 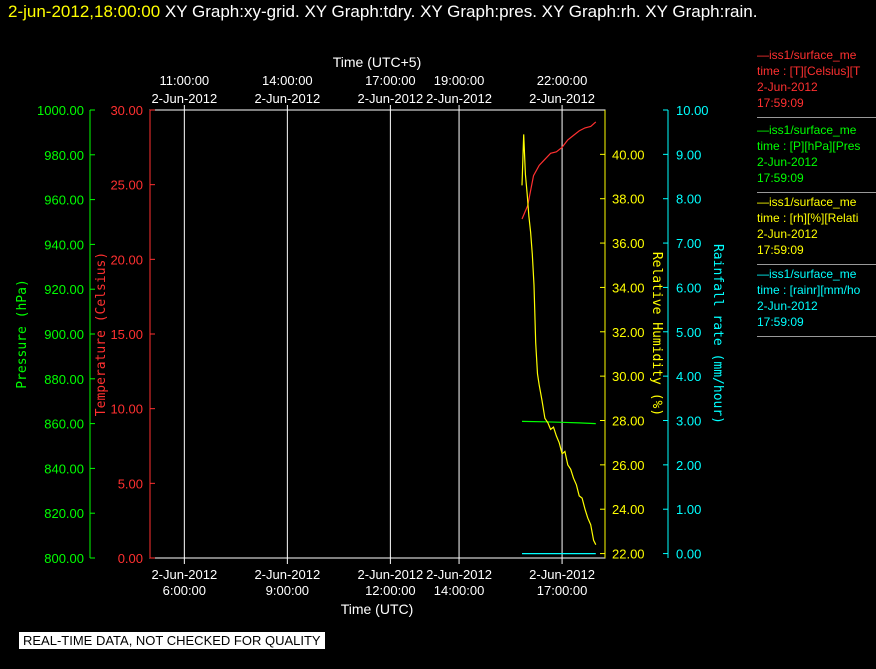 I want to click on series-line-pressure, so click(x=558, y=422).